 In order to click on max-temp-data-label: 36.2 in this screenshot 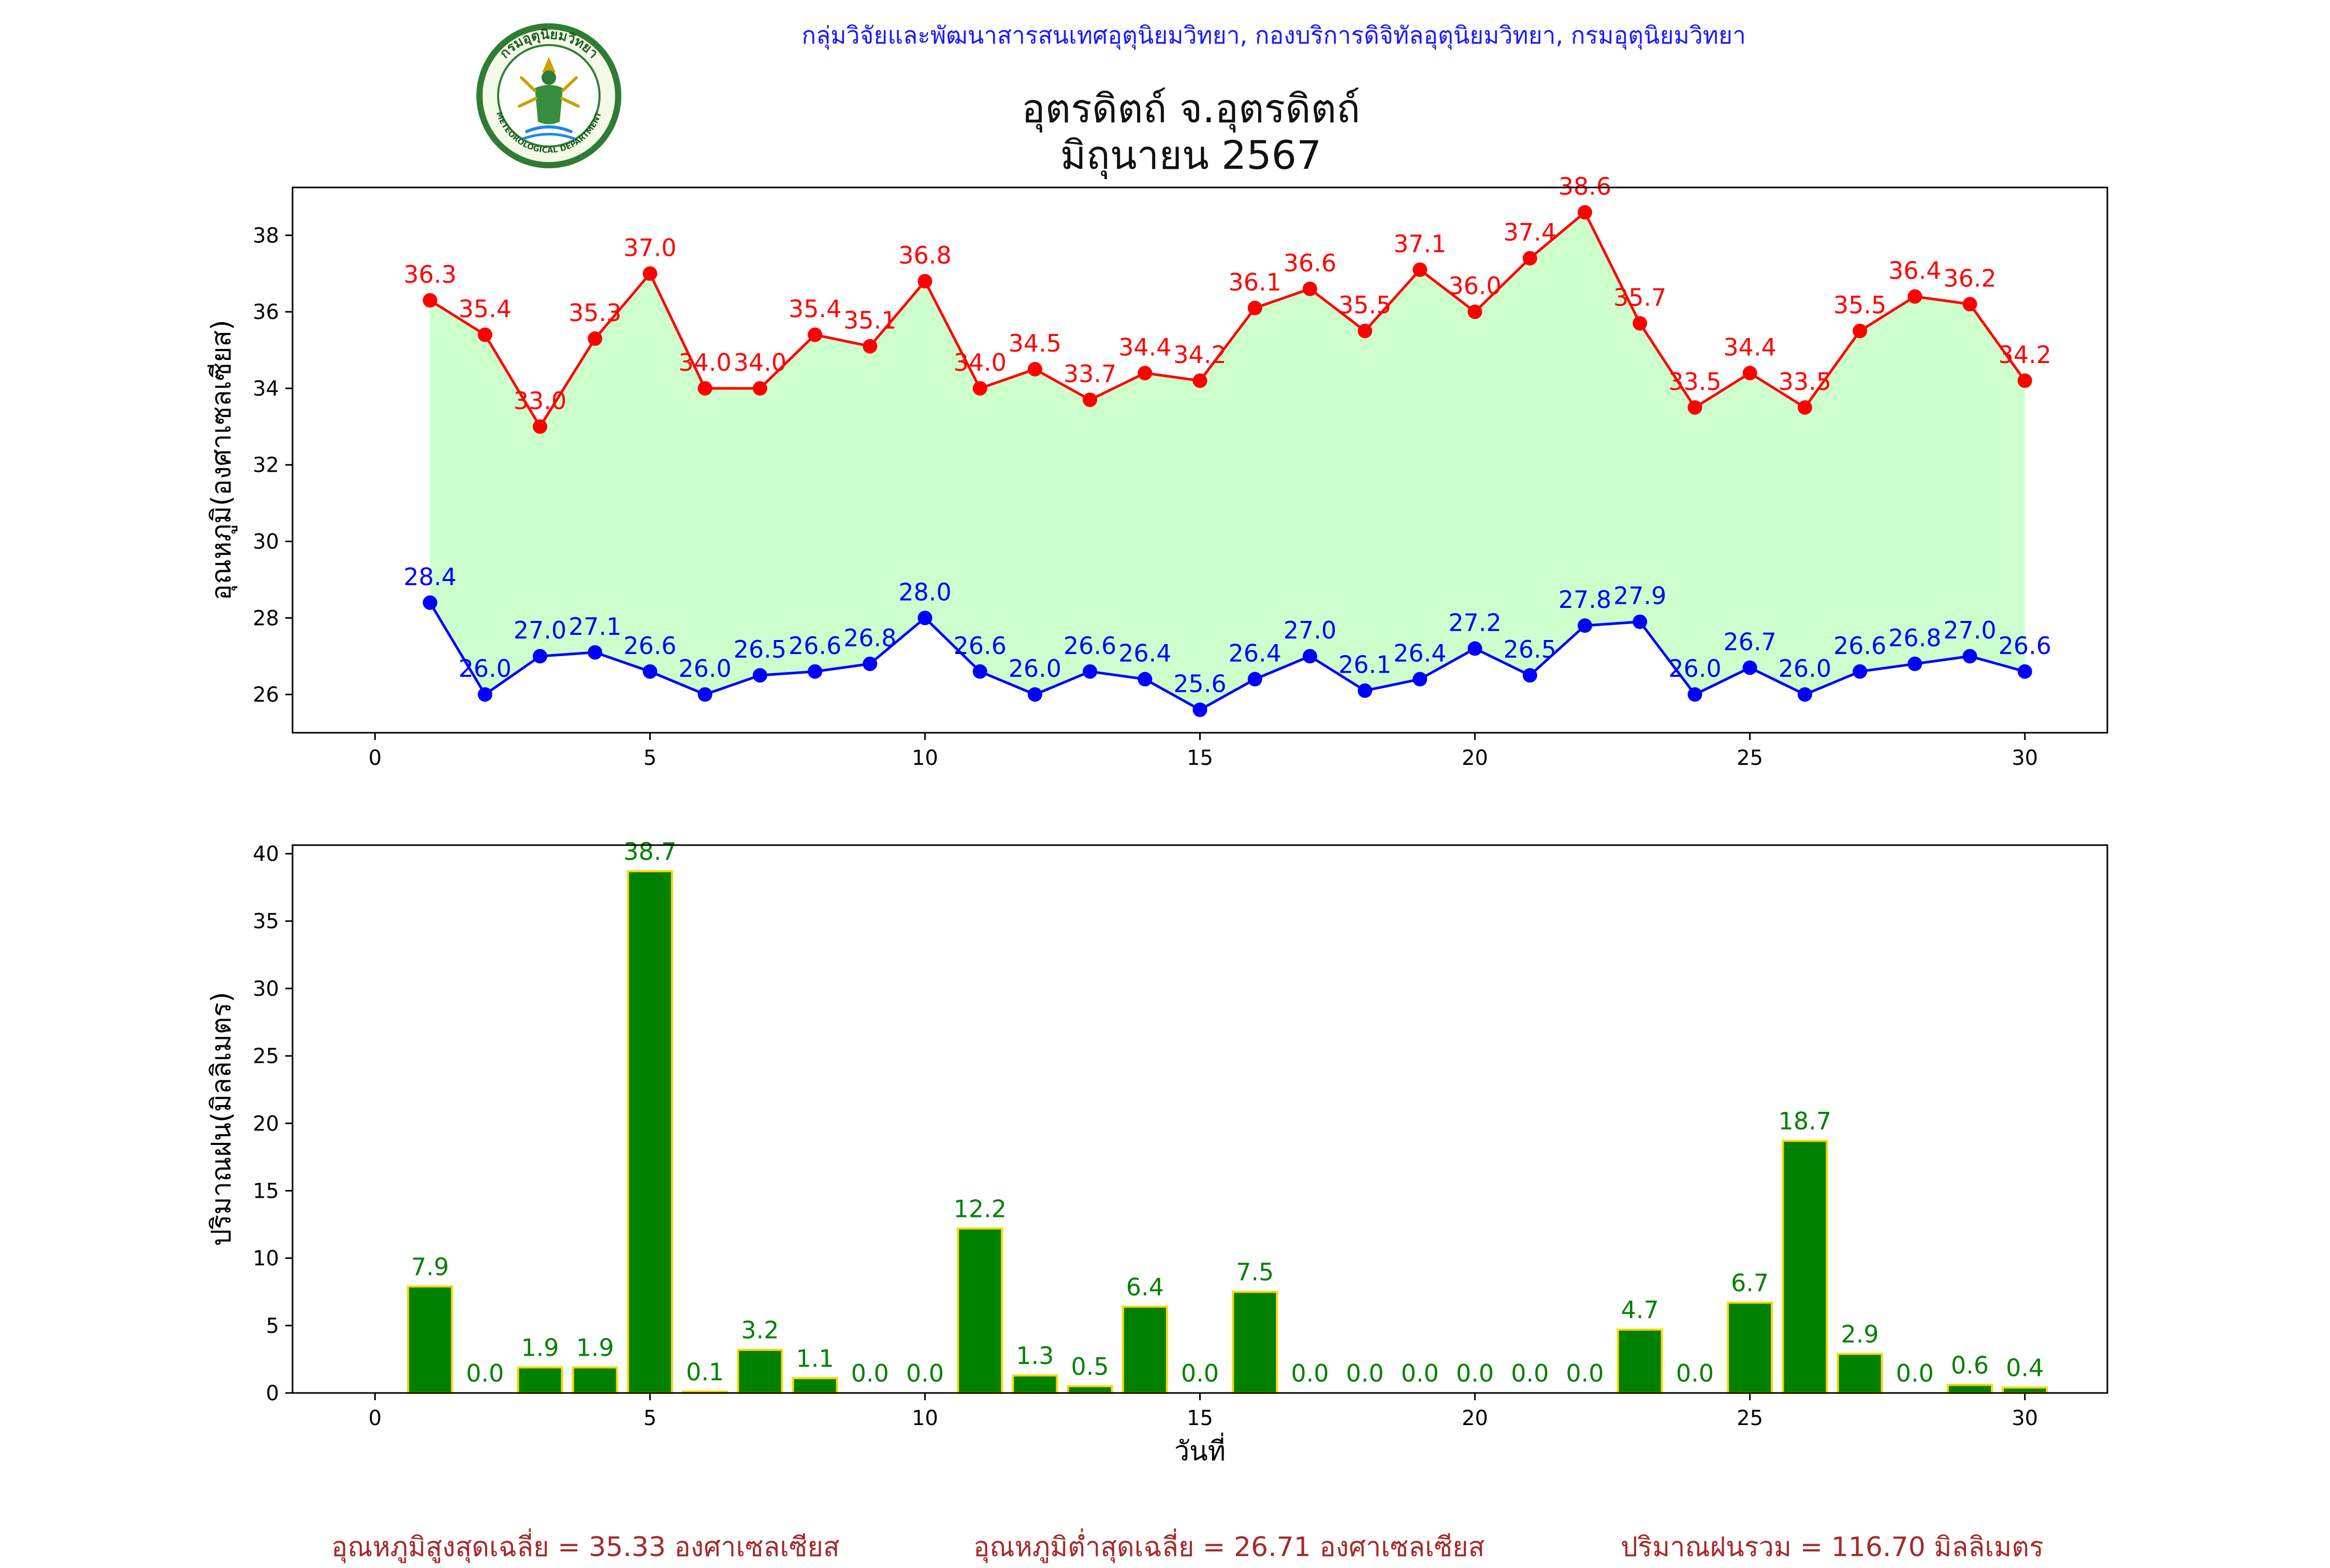, I will do `click(1969, 278)`.